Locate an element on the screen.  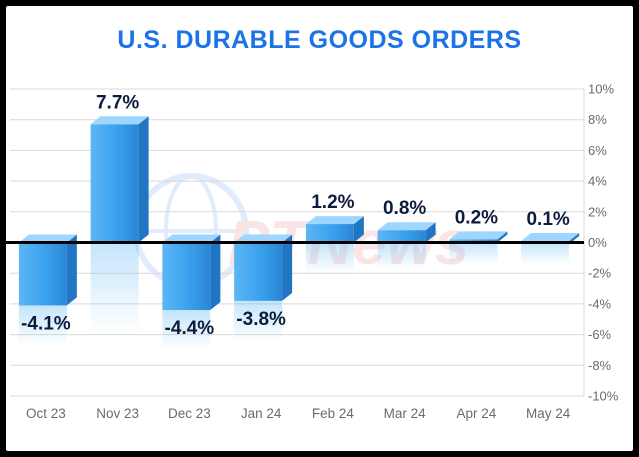
y-tick-label: -6% is located at coordinates (600, 334).